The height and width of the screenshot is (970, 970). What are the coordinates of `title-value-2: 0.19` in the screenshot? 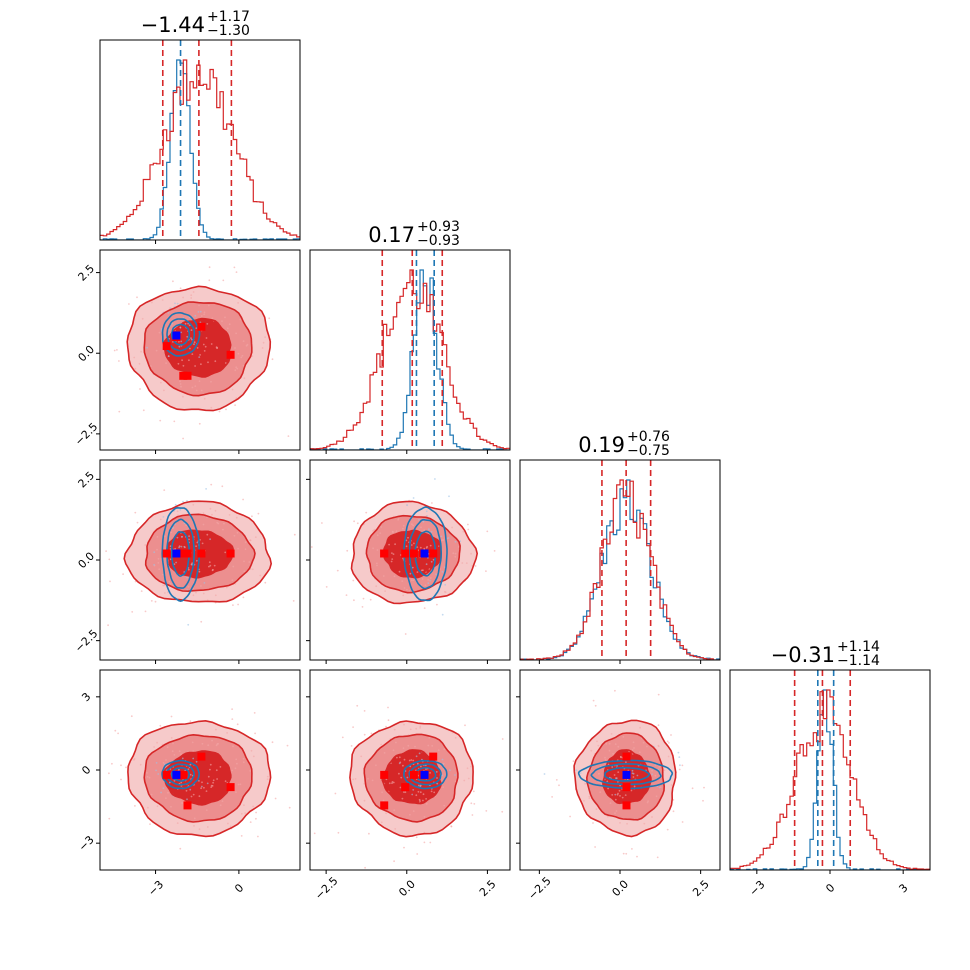 It's located at (601, 445).